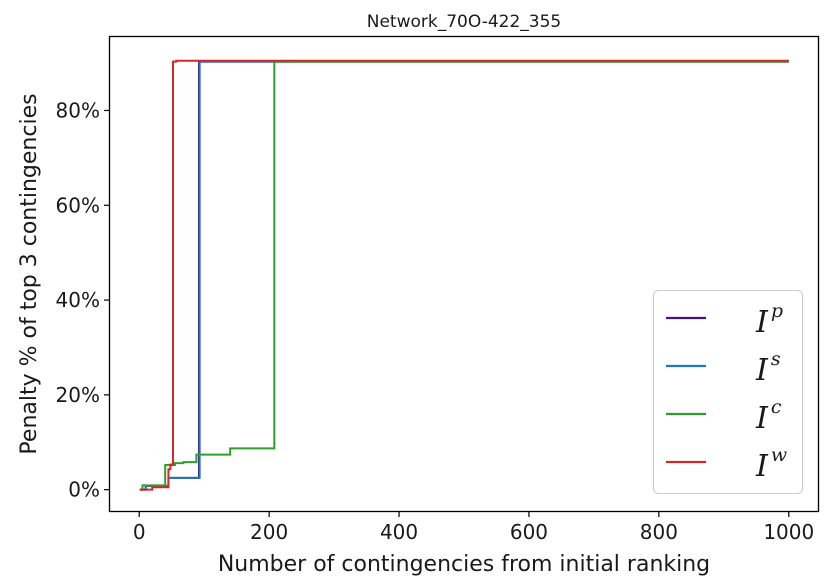  What do you see at coordinates (777, 311) in the screenshot?
I see `legend-superscript: p` at bounding box center [777, 311].